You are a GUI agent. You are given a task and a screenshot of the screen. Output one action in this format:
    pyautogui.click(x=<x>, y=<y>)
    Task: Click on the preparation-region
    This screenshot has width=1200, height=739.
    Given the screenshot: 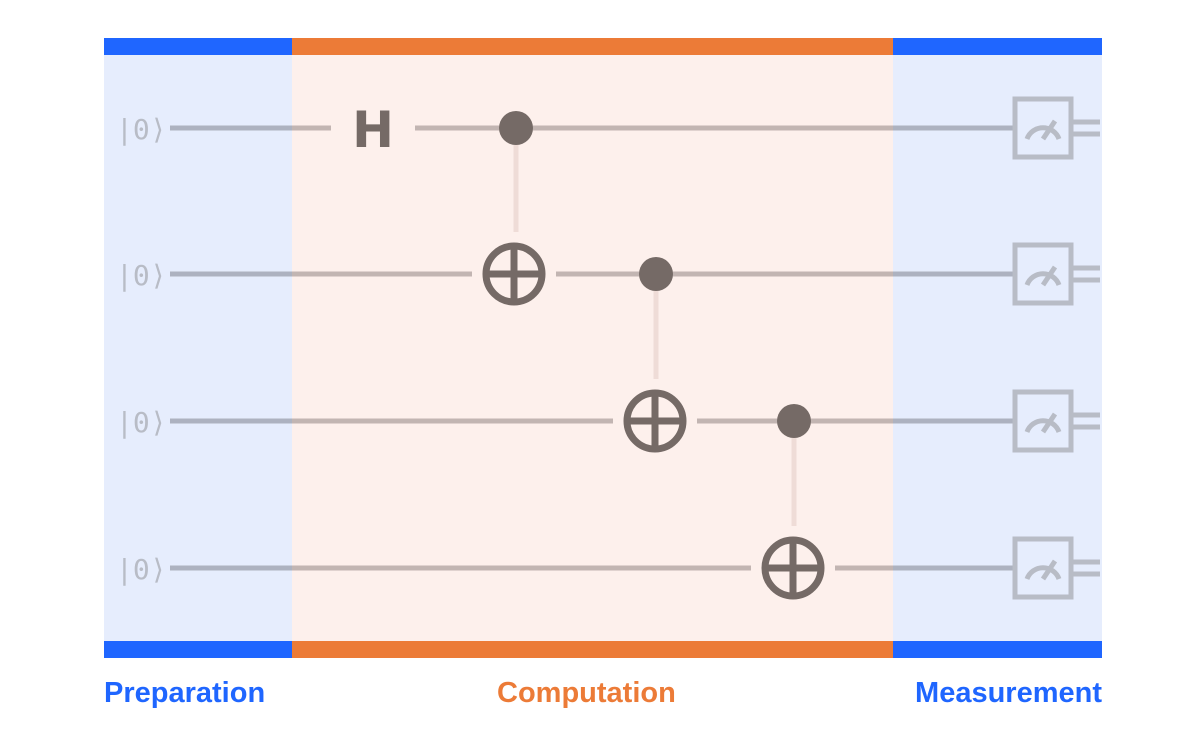 What is the action you would take?
    pyautogui.click(x=198, y=348)
    